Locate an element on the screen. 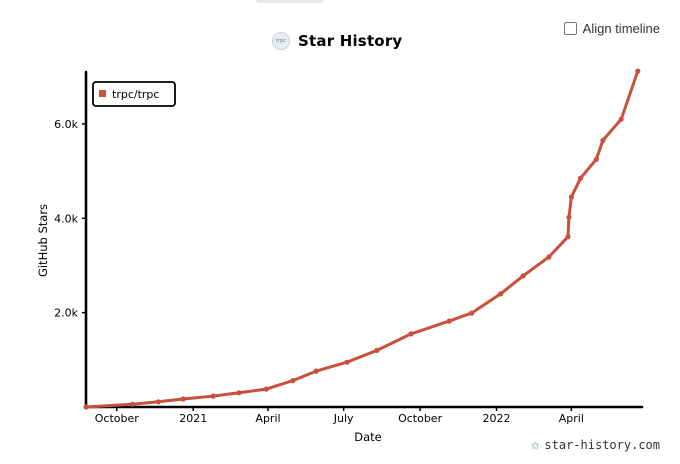  align-timeline-label: Align timeline is located at coordinates (621, 28).